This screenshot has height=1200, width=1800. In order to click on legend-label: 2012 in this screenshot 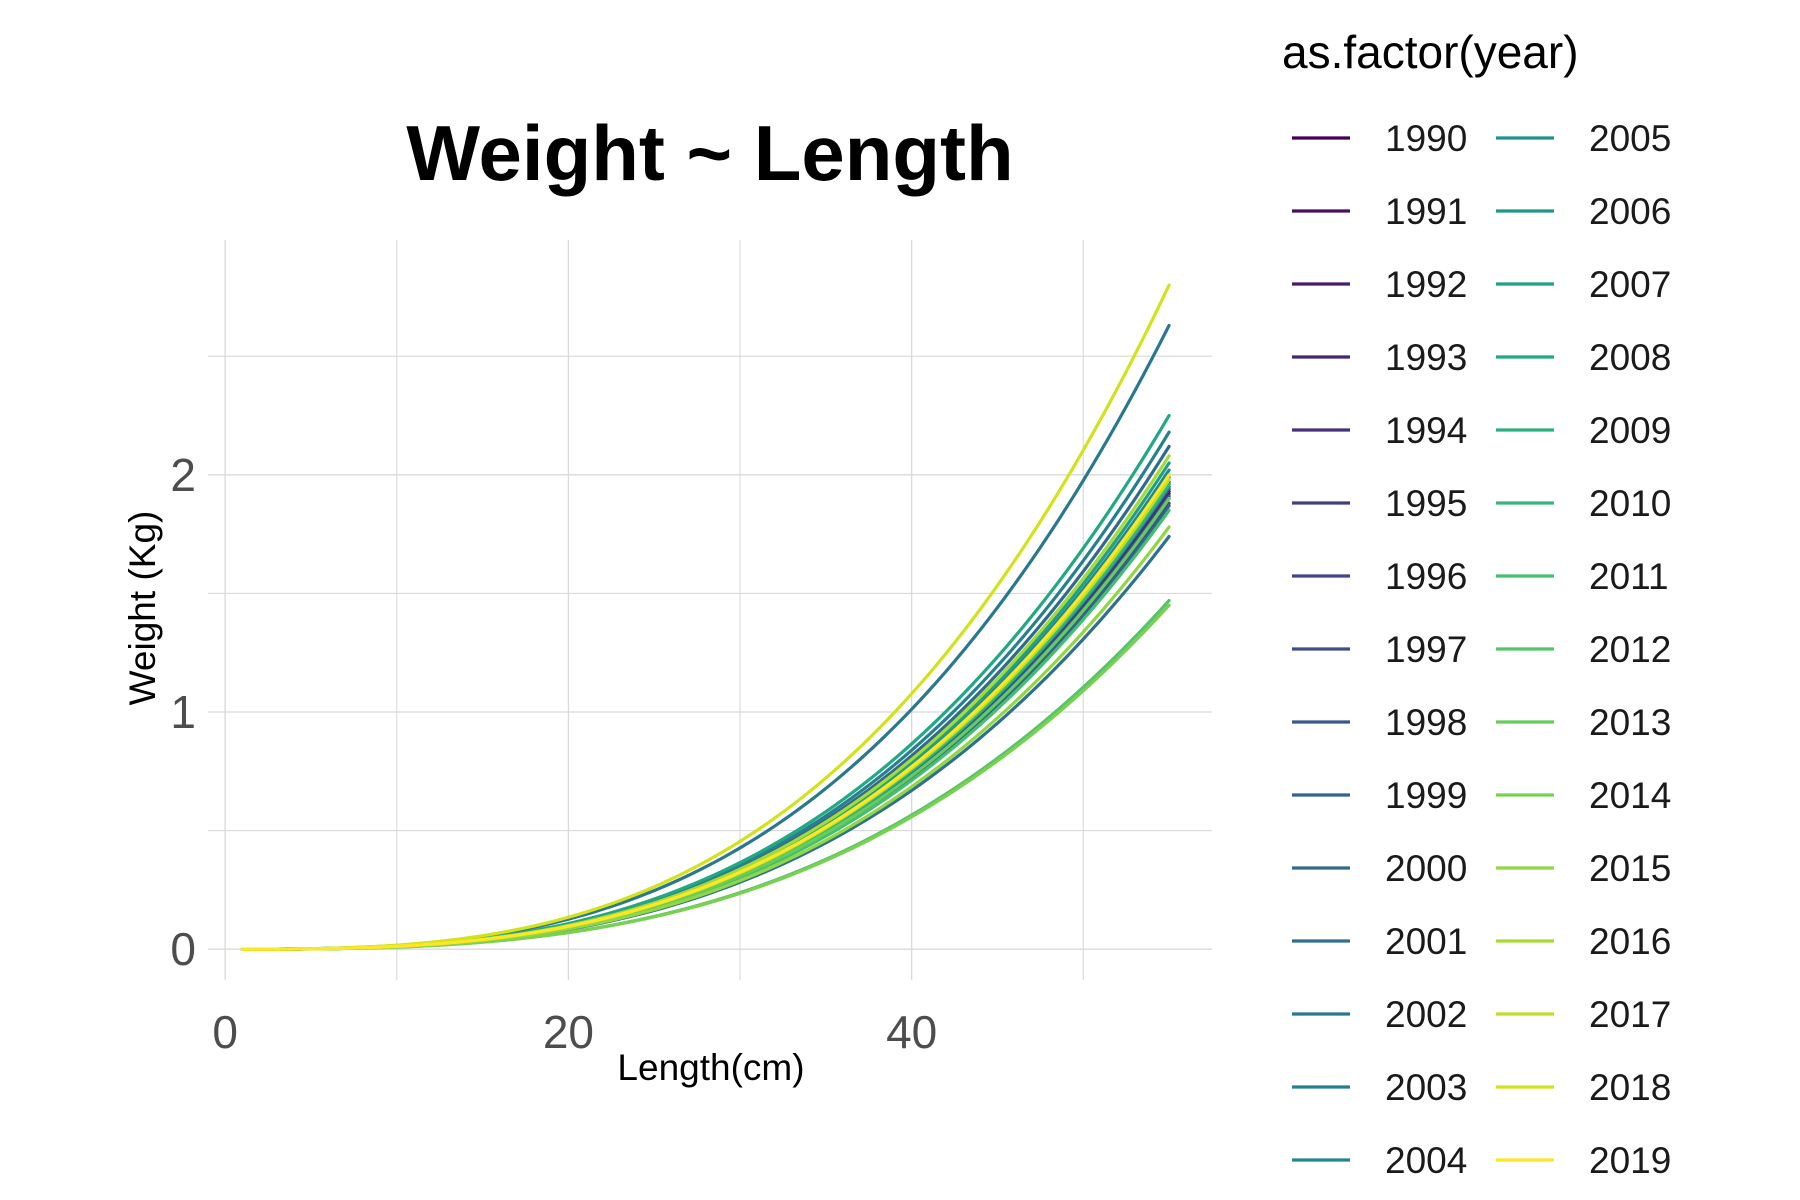, I will do `click(1630, 649)`.